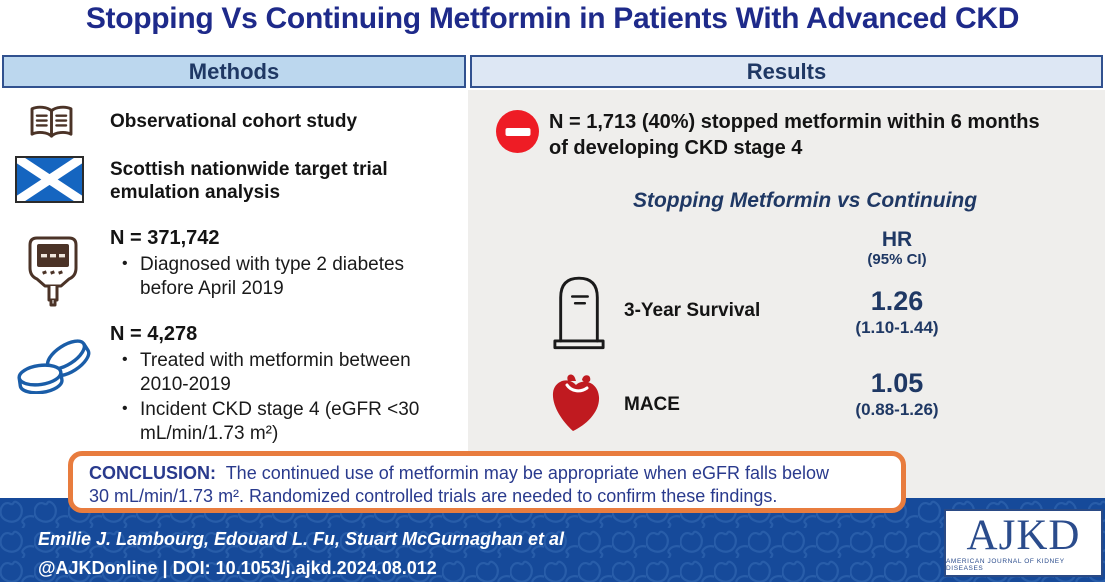 Image resolution: width=1105 pixels, height=582 pixels. Describe the element at coordinates (805, 200) in the screenshot. I see `comparison-title: Stopping Metformin vs Continuing` at that location.